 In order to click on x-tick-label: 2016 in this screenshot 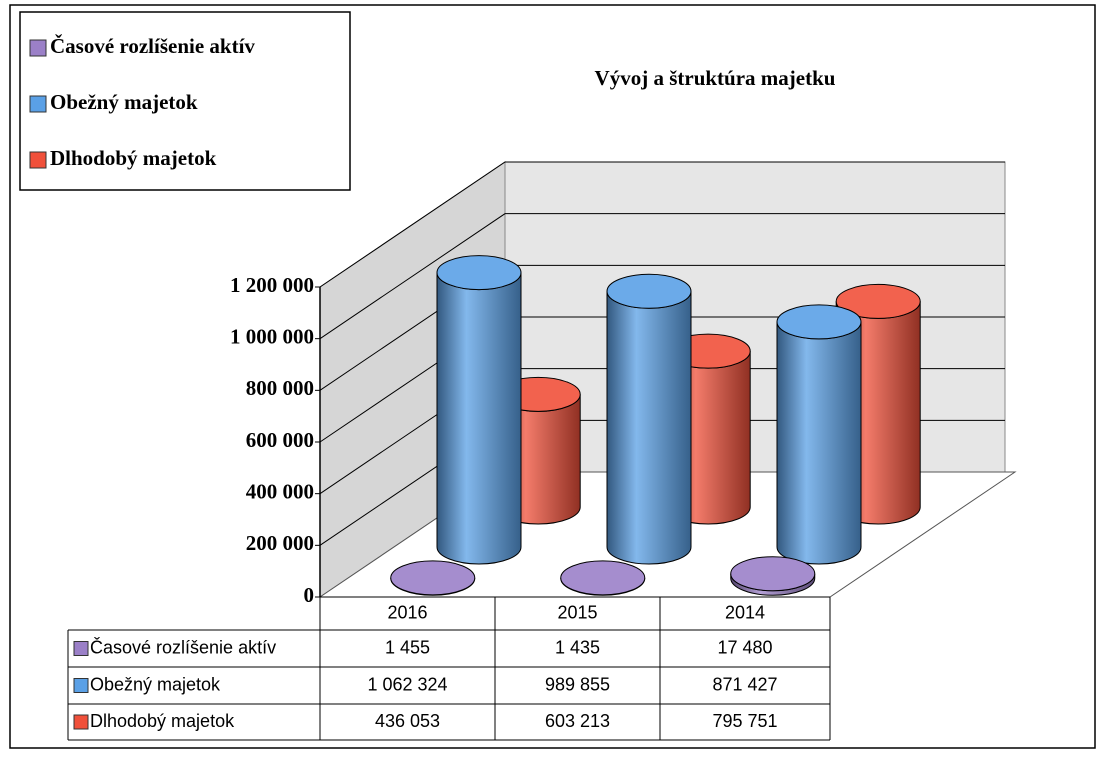, I will do `click(407, 612)`.